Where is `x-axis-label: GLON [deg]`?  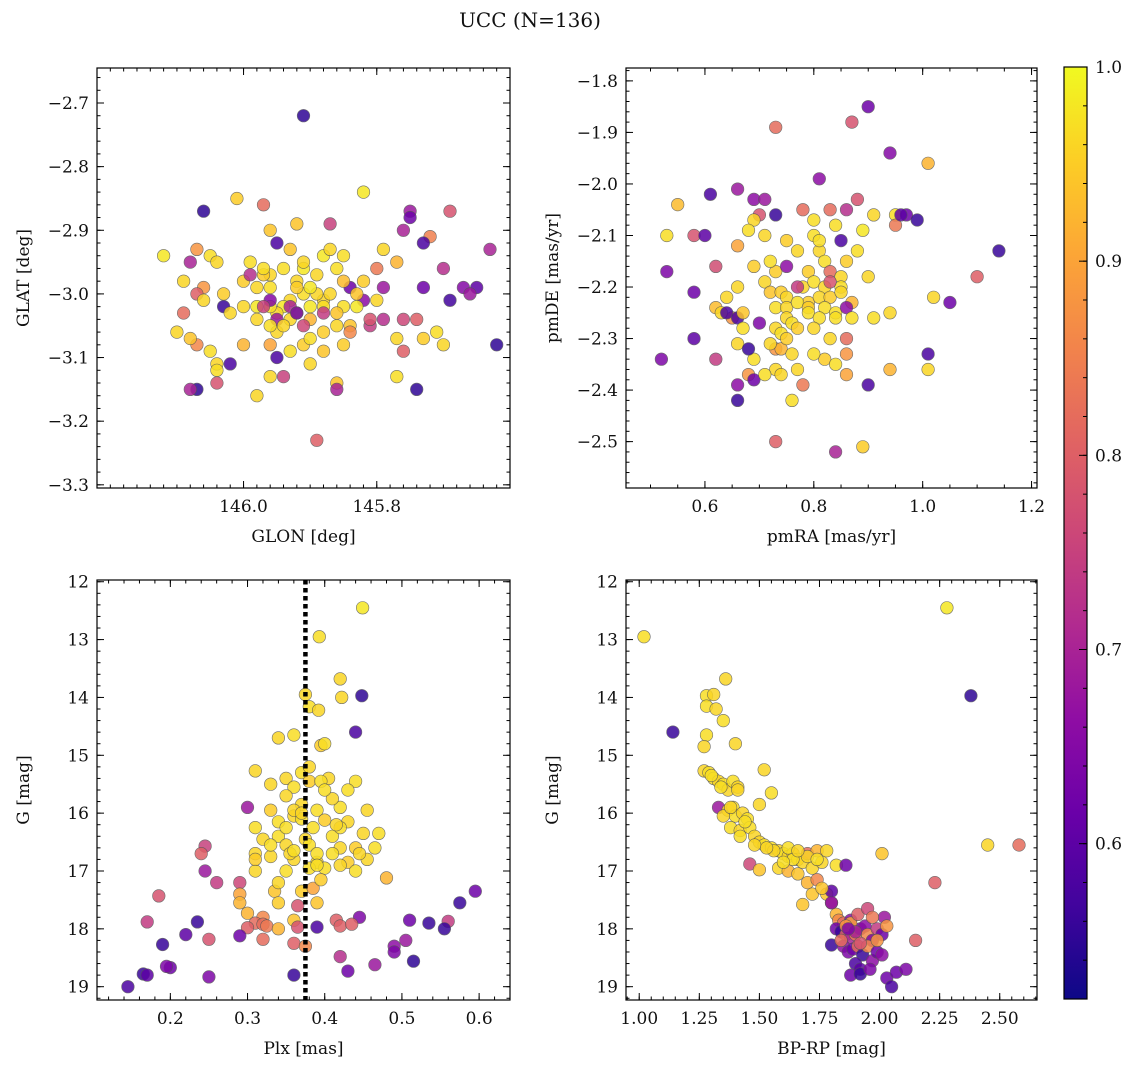
x-axis-label: GLON [deg] is located at coordinates (303, 537).